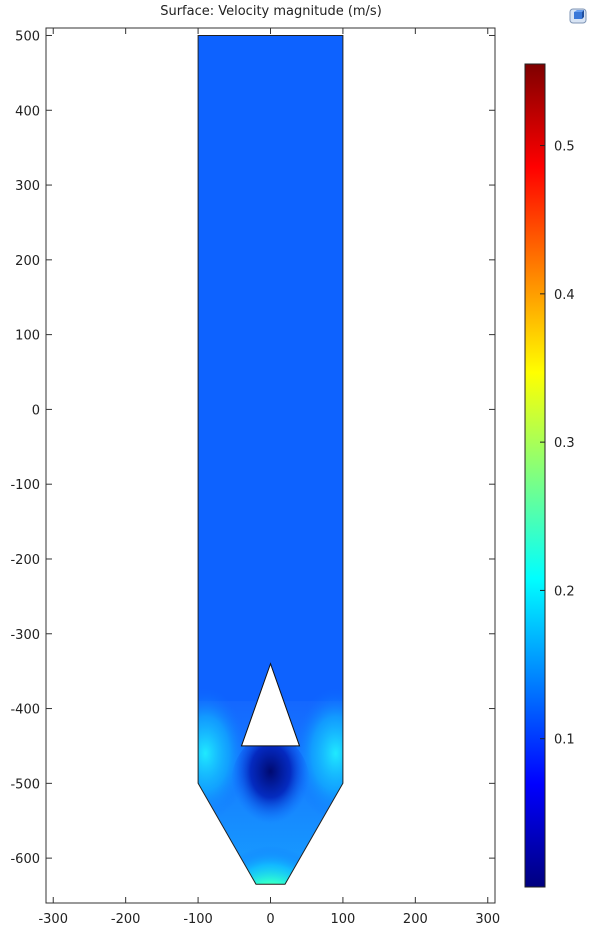 The height and width of the screenshot is (933, 593). Describe the element at coordinates (270, 704) in the screenshot. I see `obstacle-triangle` at that location.